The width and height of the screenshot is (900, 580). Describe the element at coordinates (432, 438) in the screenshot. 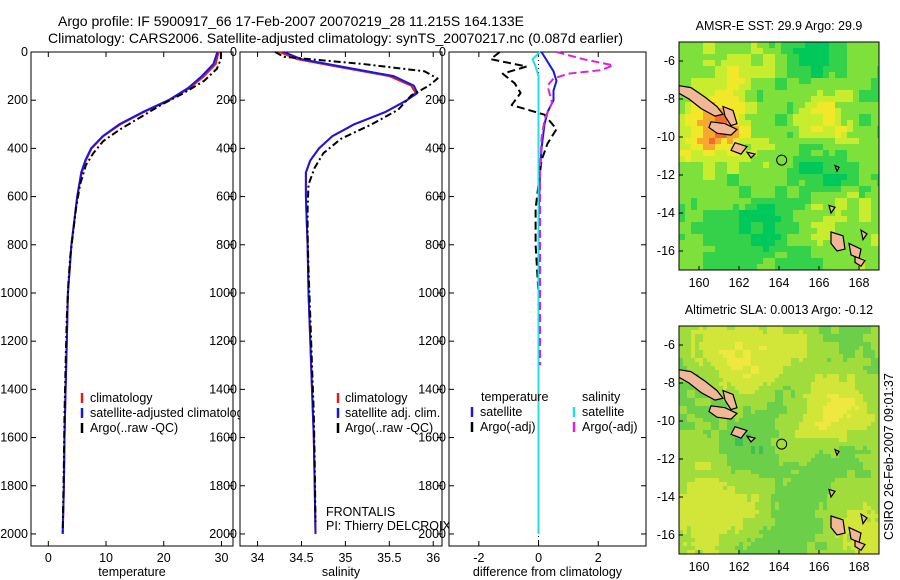

I see `y-tick-label: 1600` at that location.